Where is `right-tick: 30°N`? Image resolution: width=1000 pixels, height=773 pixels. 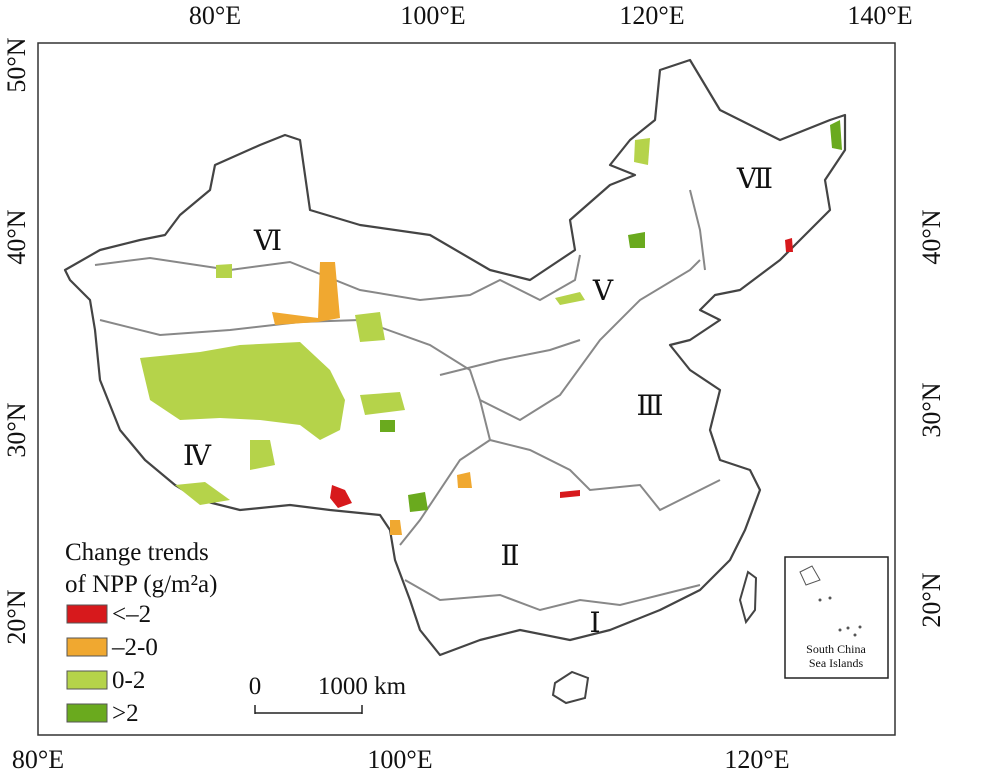
right-tick: 30°N is located at coordinates (931, 409).